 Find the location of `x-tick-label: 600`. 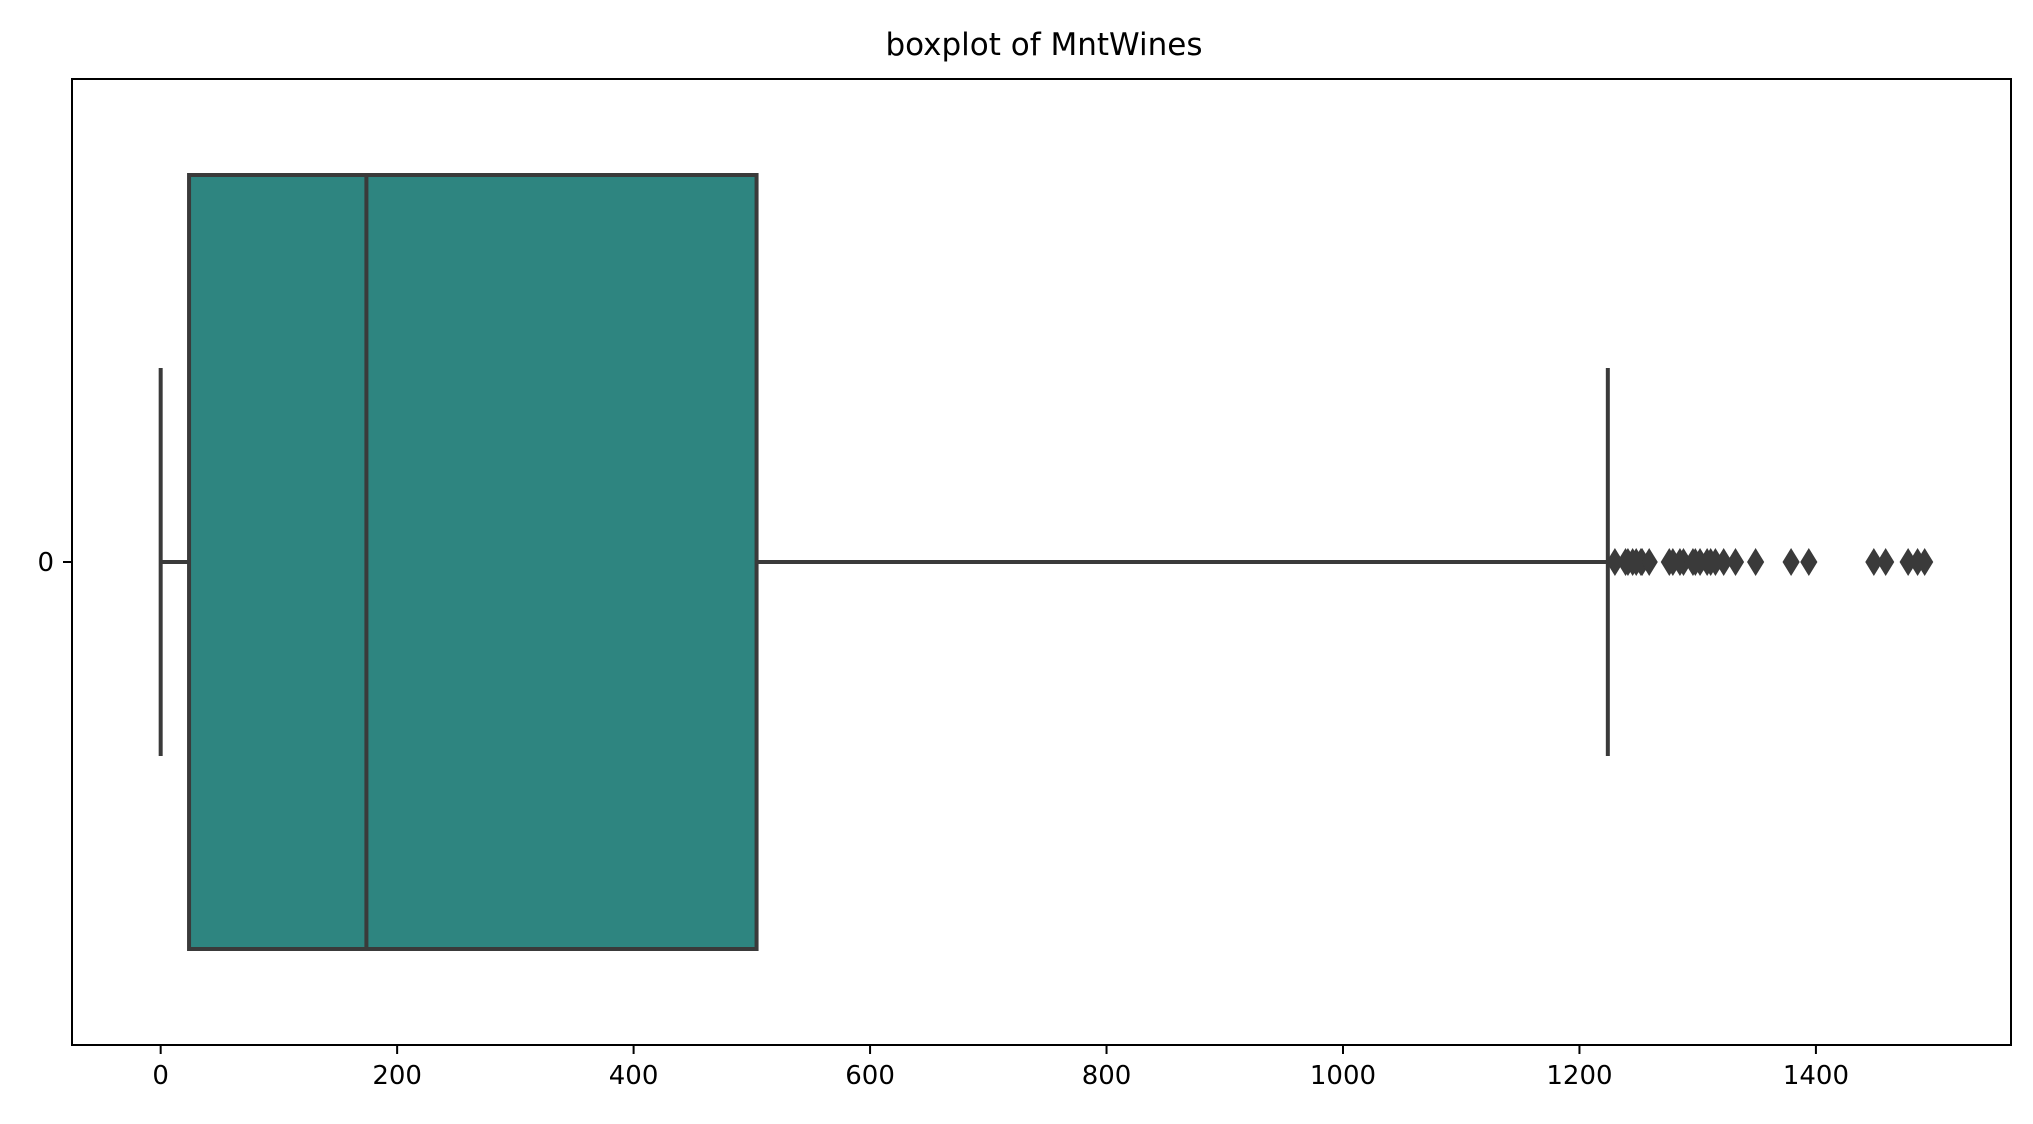

x-tick-label: 600 is located at coordinates (870, 1076).